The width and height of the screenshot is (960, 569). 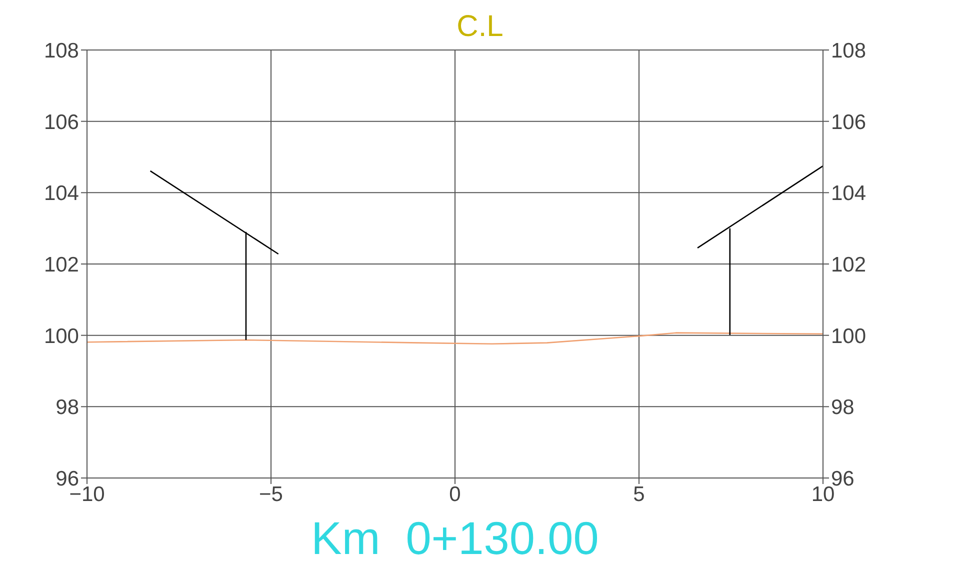 What do you see at coordinates (61, 122) in the screenshot?
I see `y-tick-label: 106` at bounding box center [61, 122].